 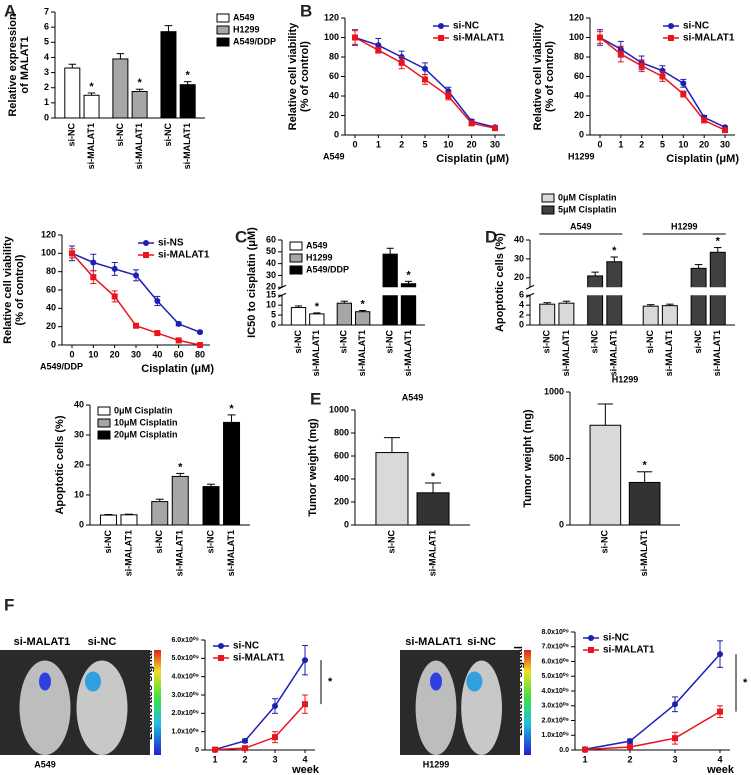 I want to click on x-tick-label: 5, so click(x=424, y=144).